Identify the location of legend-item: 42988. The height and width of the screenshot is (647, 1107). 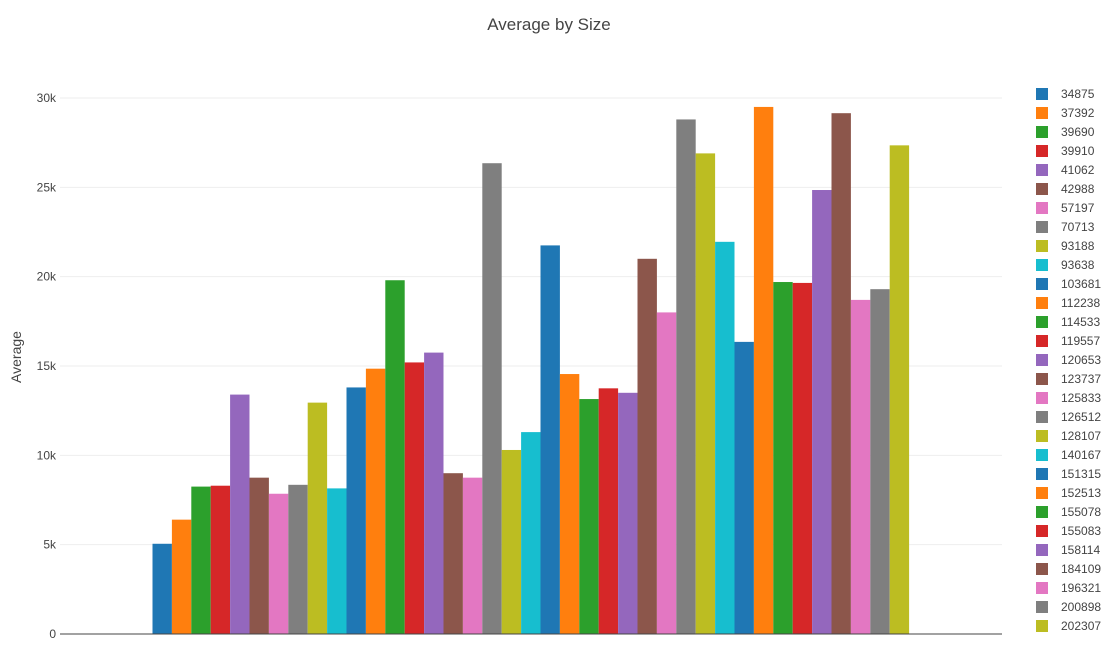
(1065, 189).